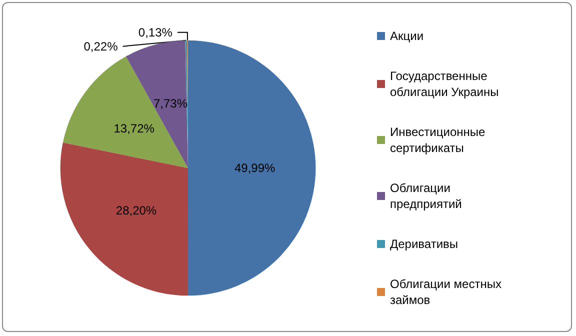  Describe the element at coordinates (407, 36) in the screenshot. I see `legend-label: Акции` at that location.